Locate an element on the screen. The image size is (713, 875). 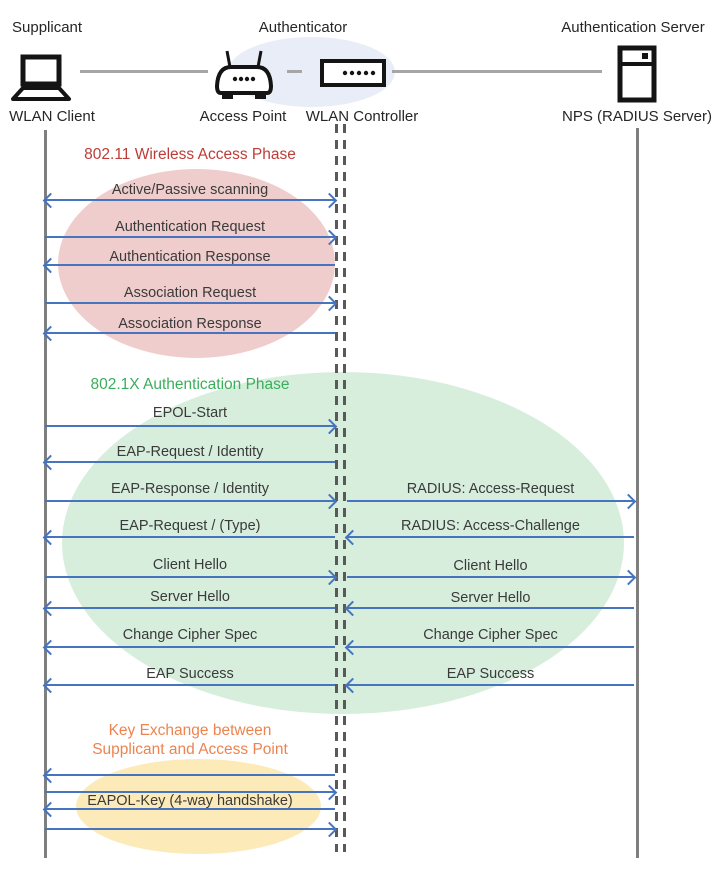
message-label: RADIUS: Access-Request is located at coordinates (490, 489).